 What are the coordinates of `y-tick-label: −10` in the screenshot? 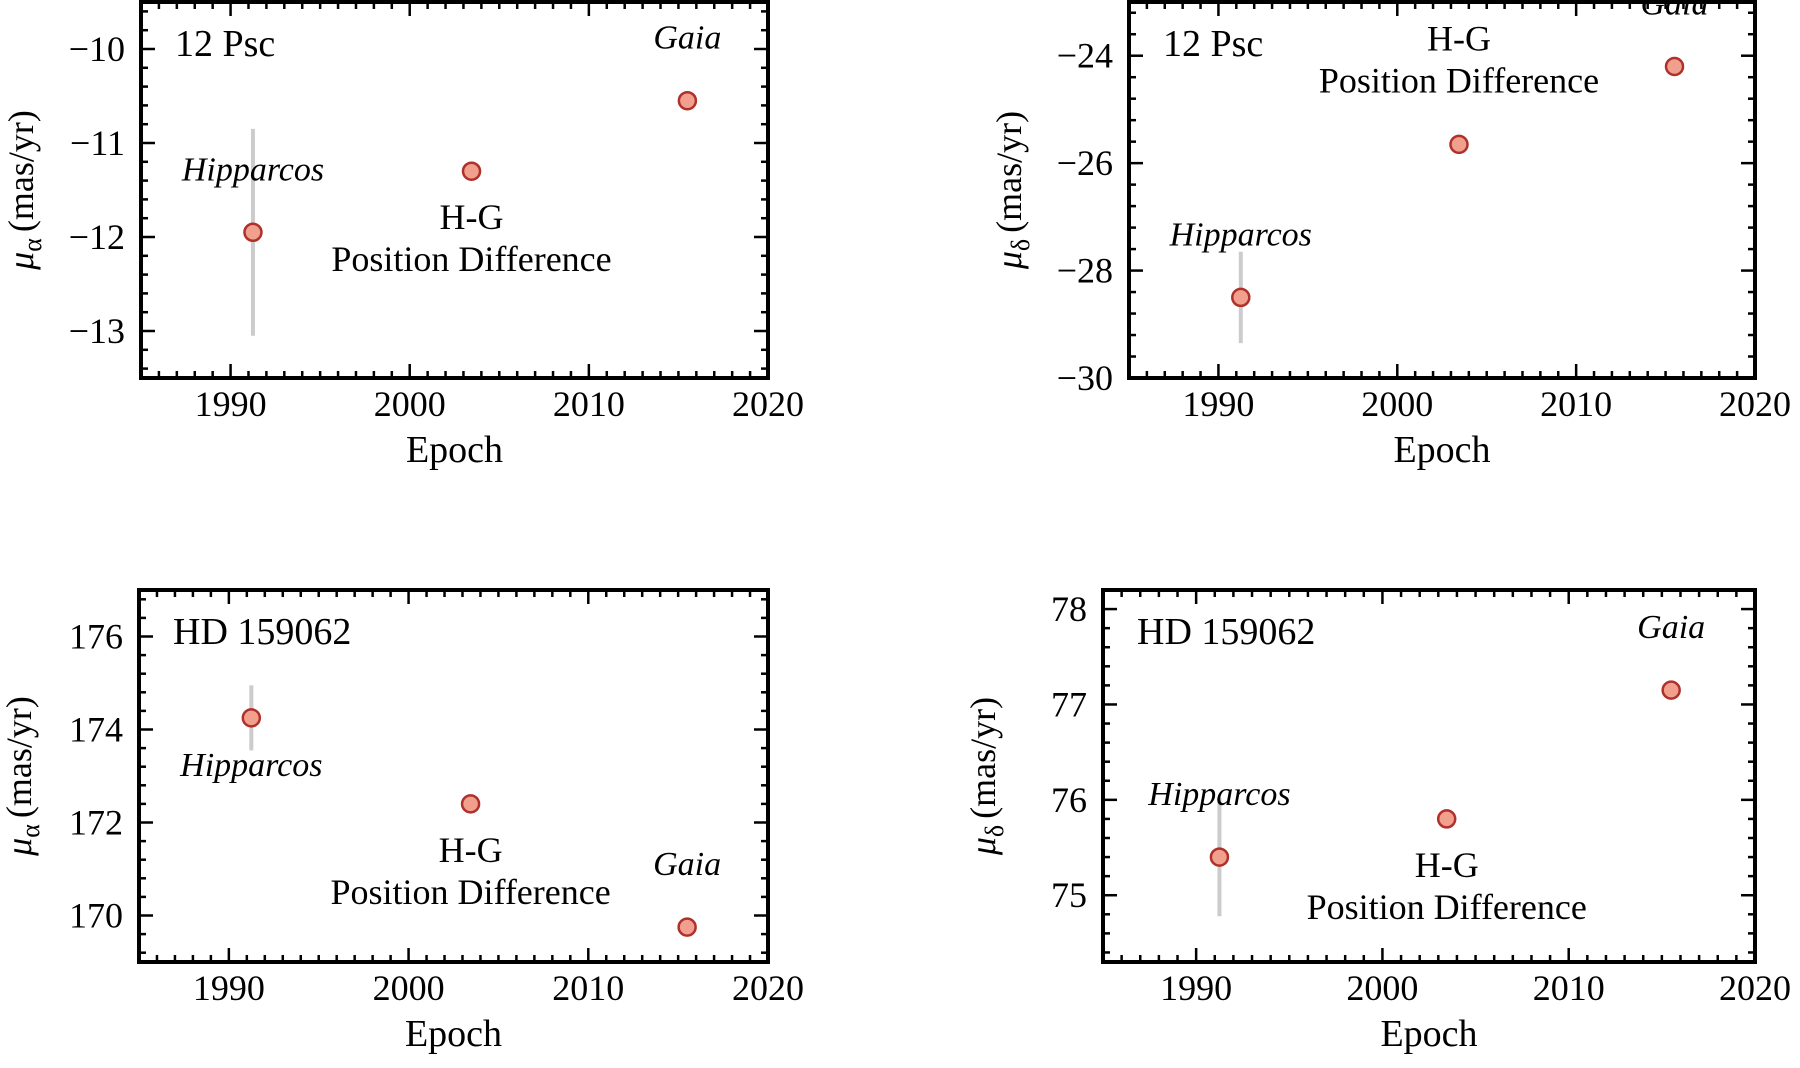 It's located at (97, 49).